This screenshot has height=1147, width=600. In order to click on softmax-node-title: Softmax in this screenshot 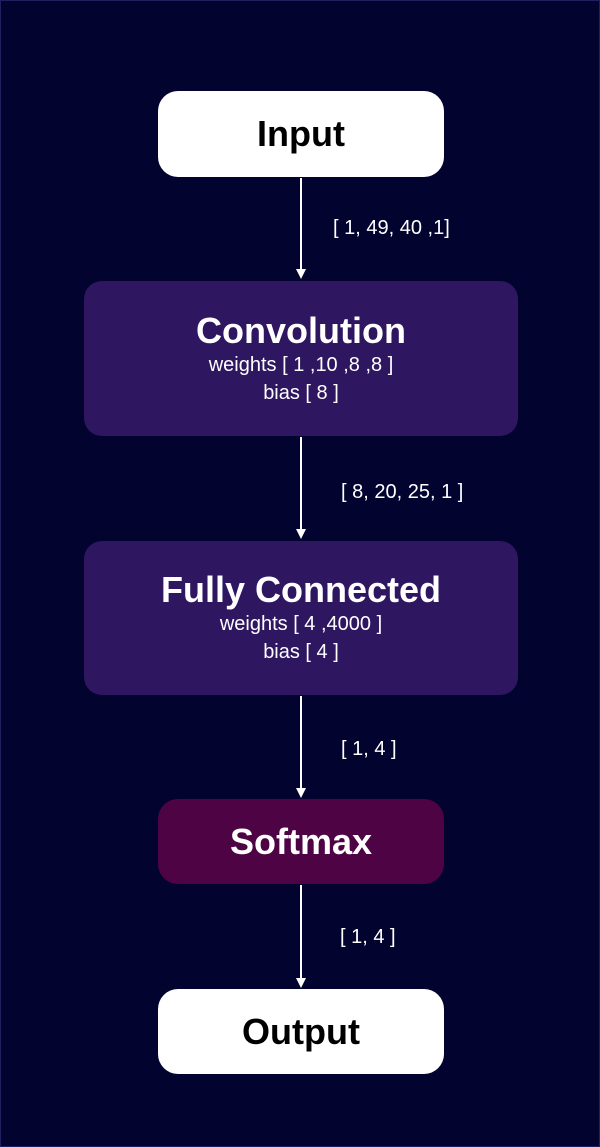, I will do `click(301, 841)`.